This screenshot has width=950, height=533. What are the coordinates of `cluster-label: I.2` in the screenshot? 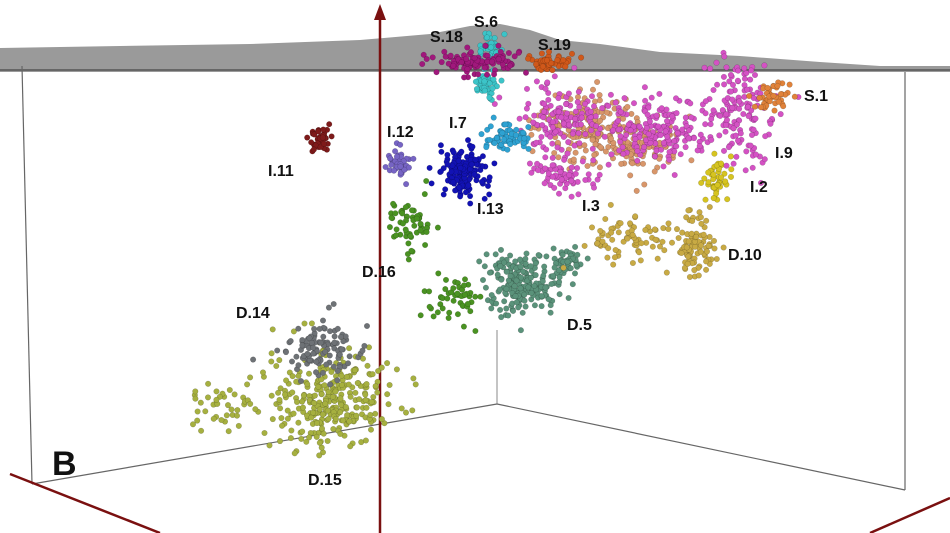 It's located at (759, 187).